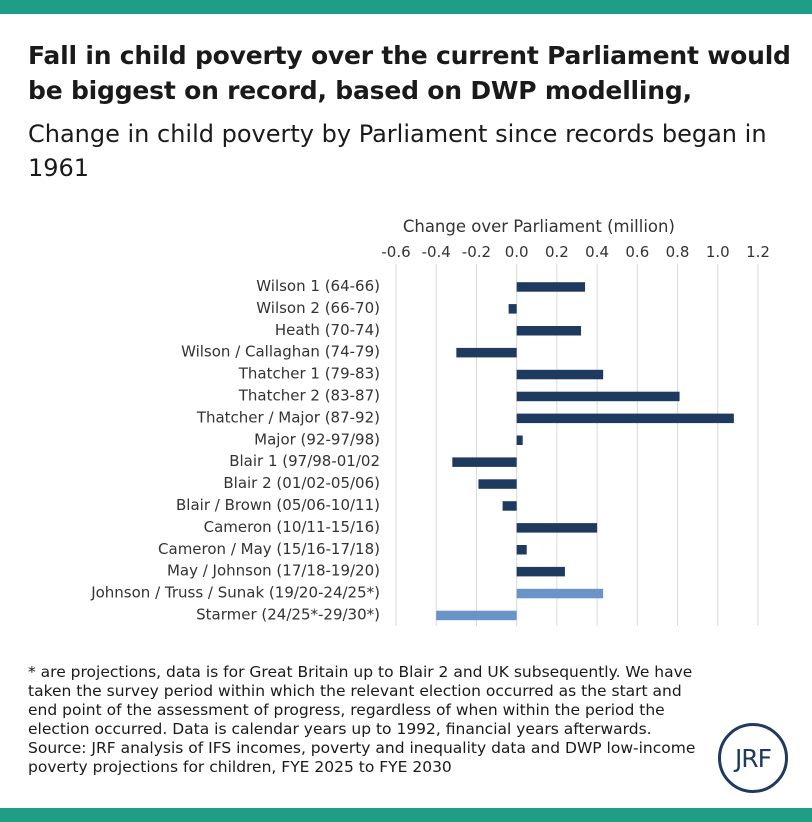 This screenshot has width=812, height=822. What do you see at coordinates (517, 252) in the screenshot?
I see `x-tick-label: 0.0` at bounding box center [517, 252].